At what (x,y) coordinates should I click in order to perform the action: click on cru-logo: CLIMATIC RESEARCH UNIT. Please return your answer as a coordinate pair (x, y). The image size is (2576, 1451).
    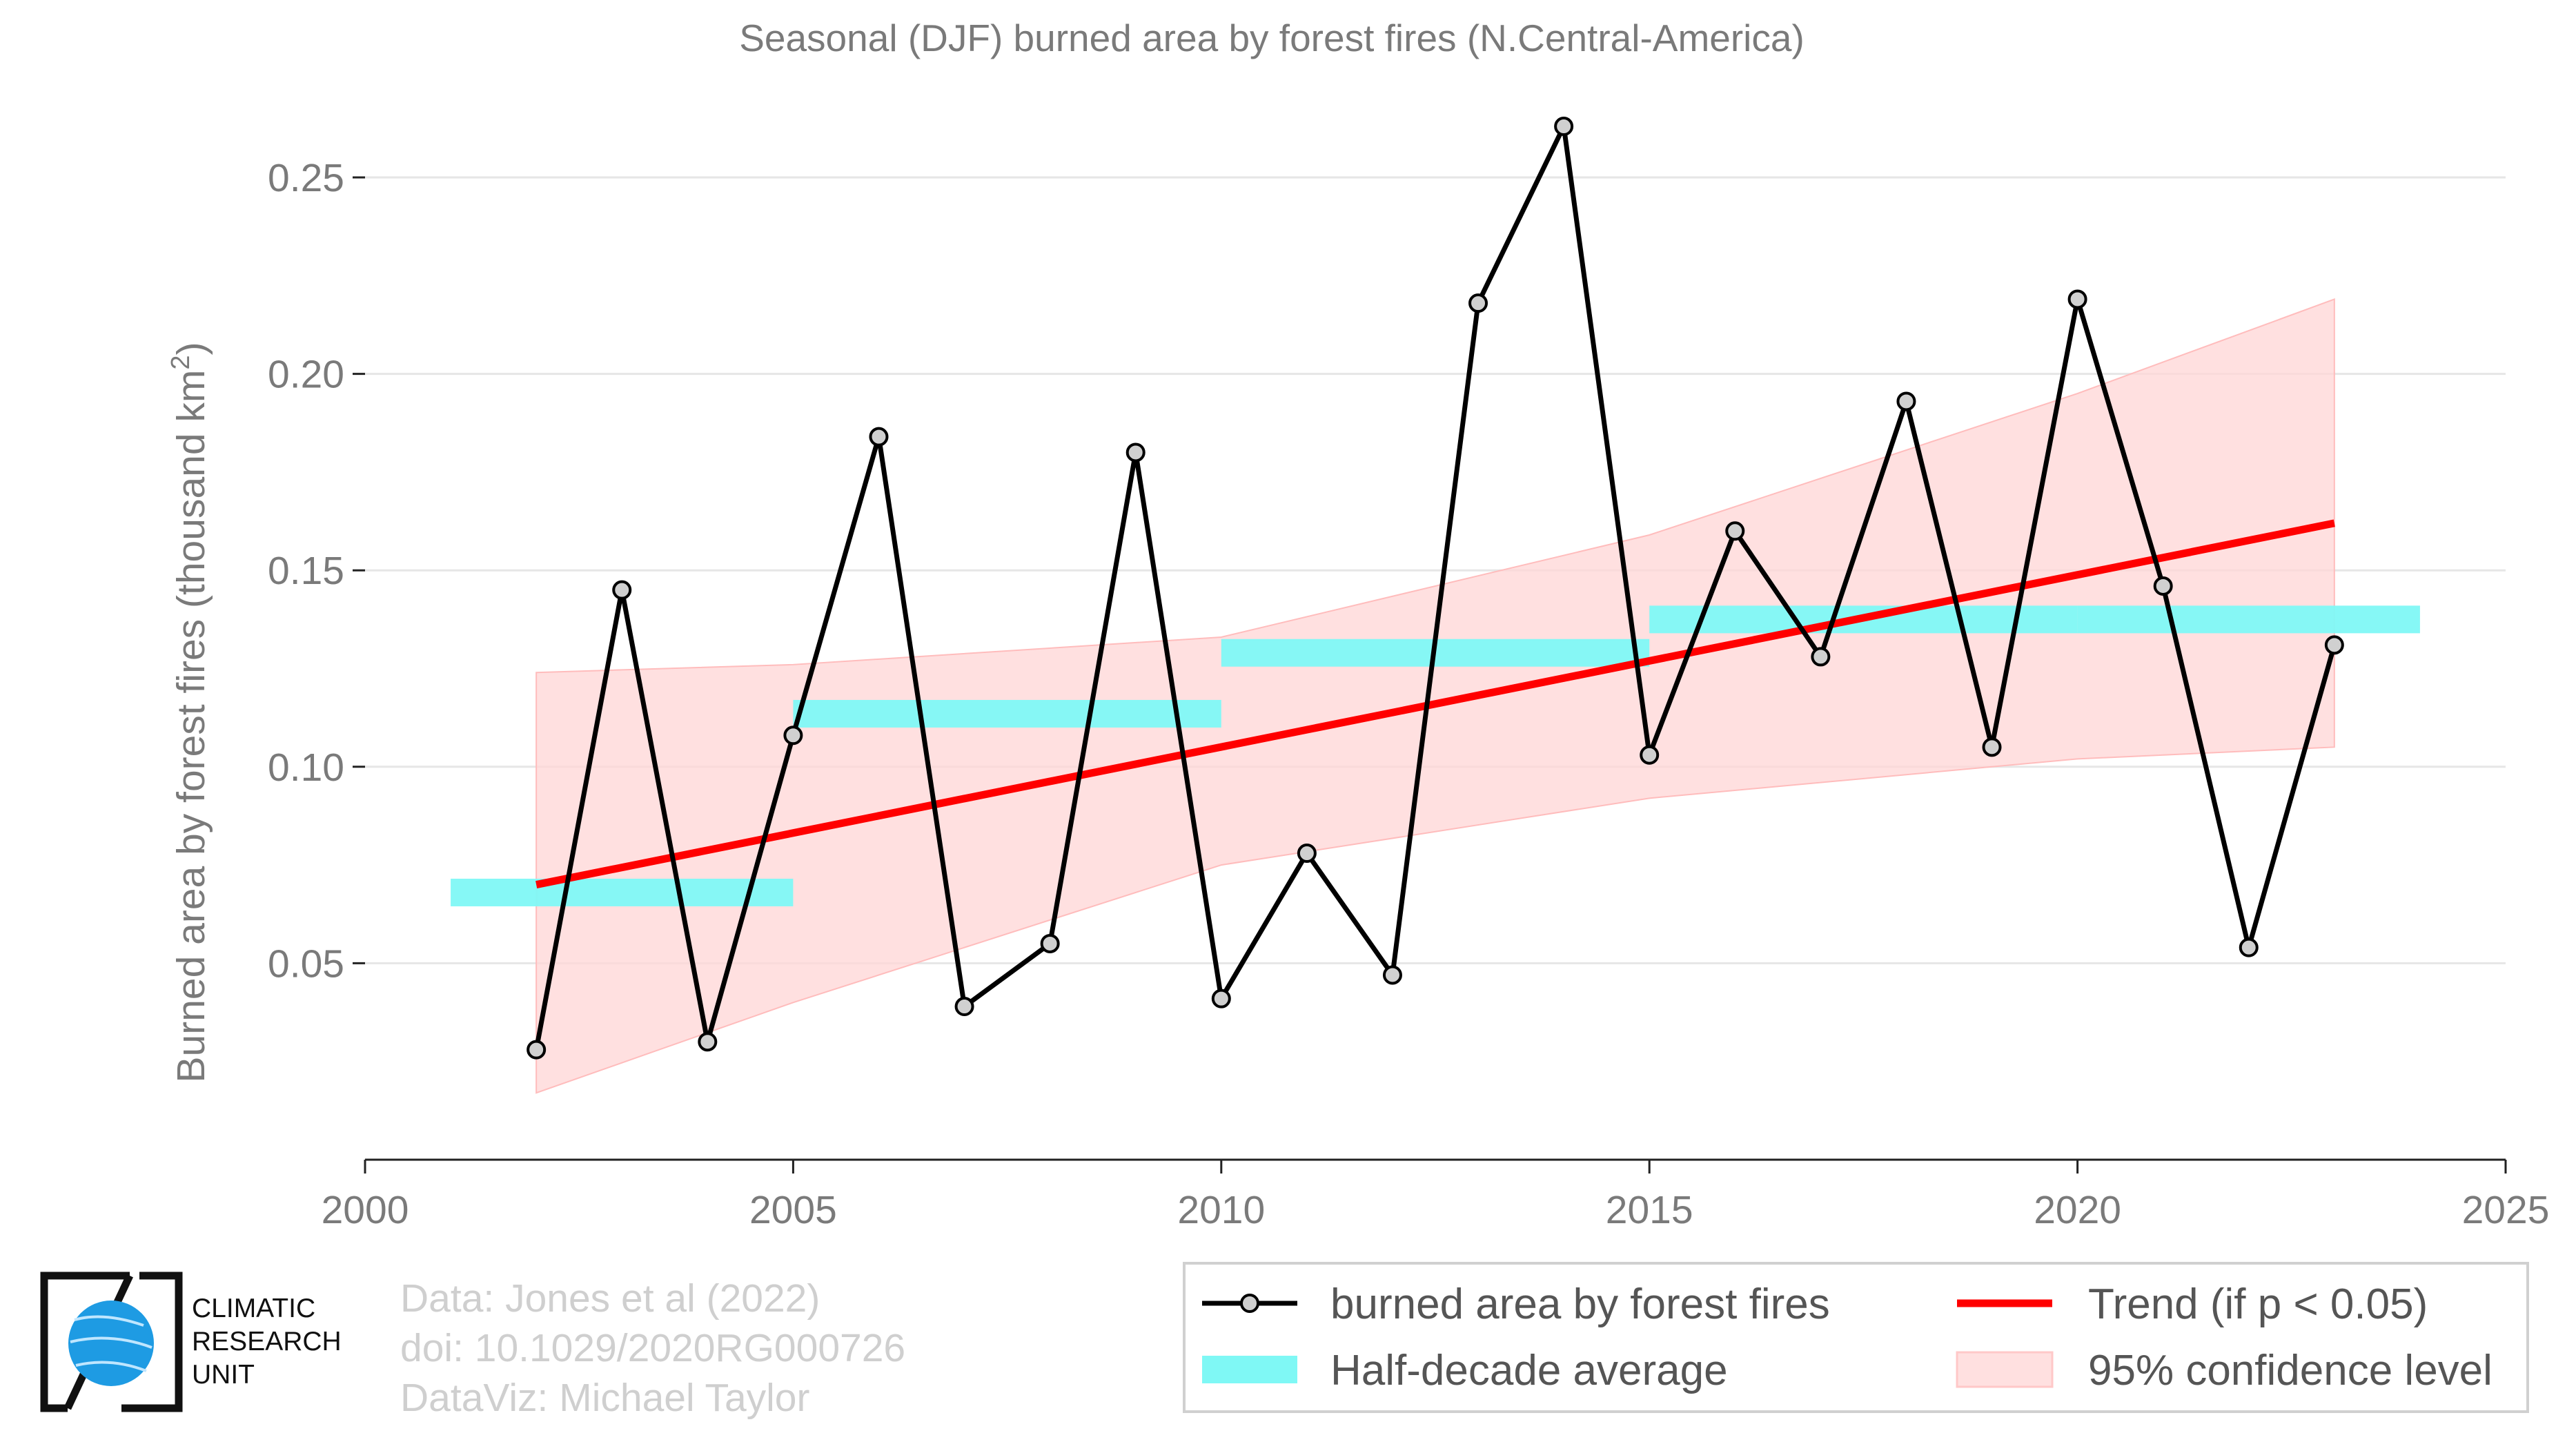
    Looking at the image, I should click on (191, 1342).